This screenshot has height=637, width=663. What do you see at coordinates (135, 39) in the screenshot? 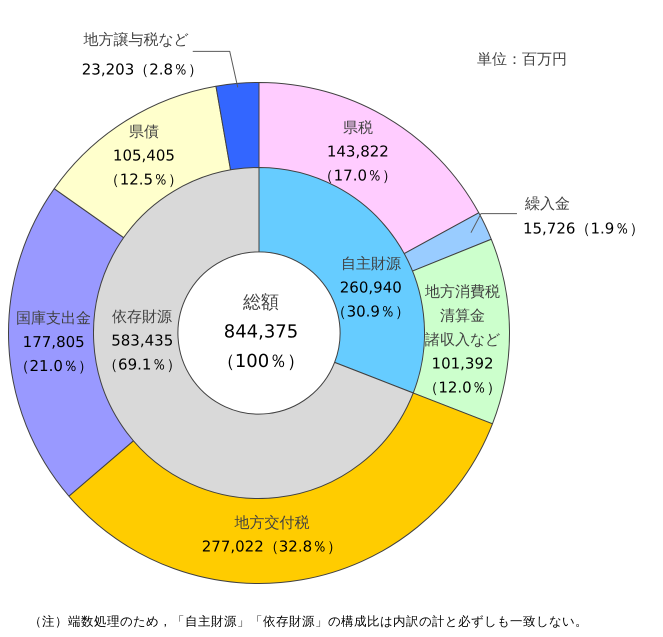
I see `slice-label: 地方譲与税など` at bounding box center [135, 39].